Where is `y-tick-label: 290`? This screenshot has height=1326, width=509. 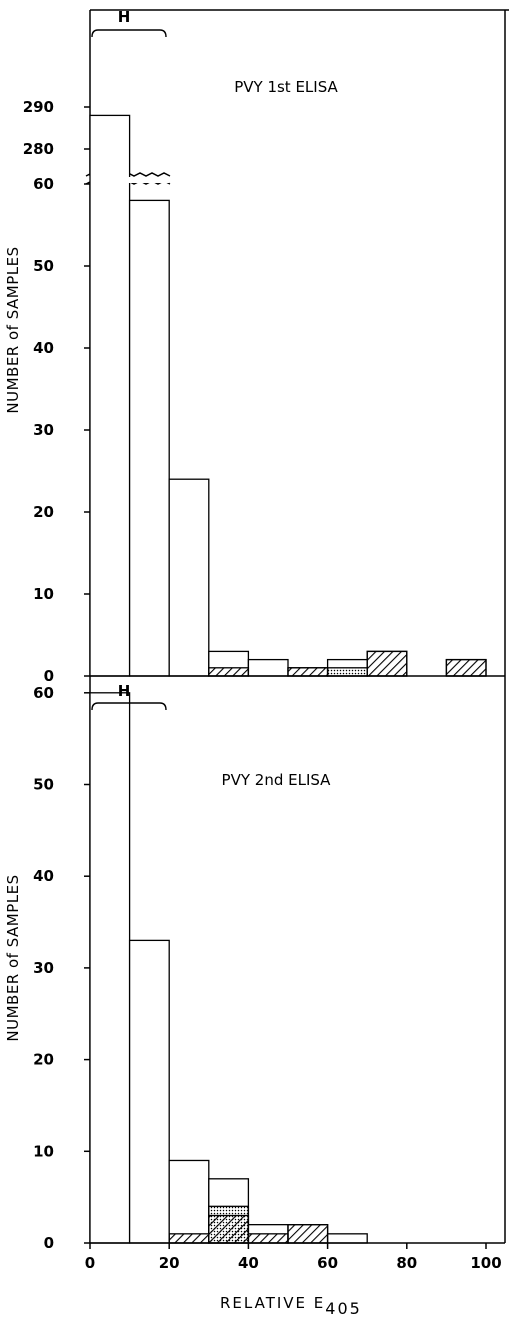
y-tick-label: 290 is located at coordinates (38, 107).